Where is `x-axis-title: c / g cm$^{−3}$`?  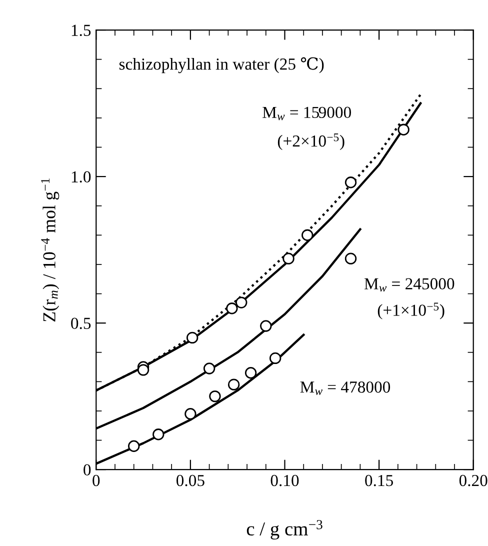
x-axis-title: c / g cm$^{−3}$ is located at coordinates (284, 530).